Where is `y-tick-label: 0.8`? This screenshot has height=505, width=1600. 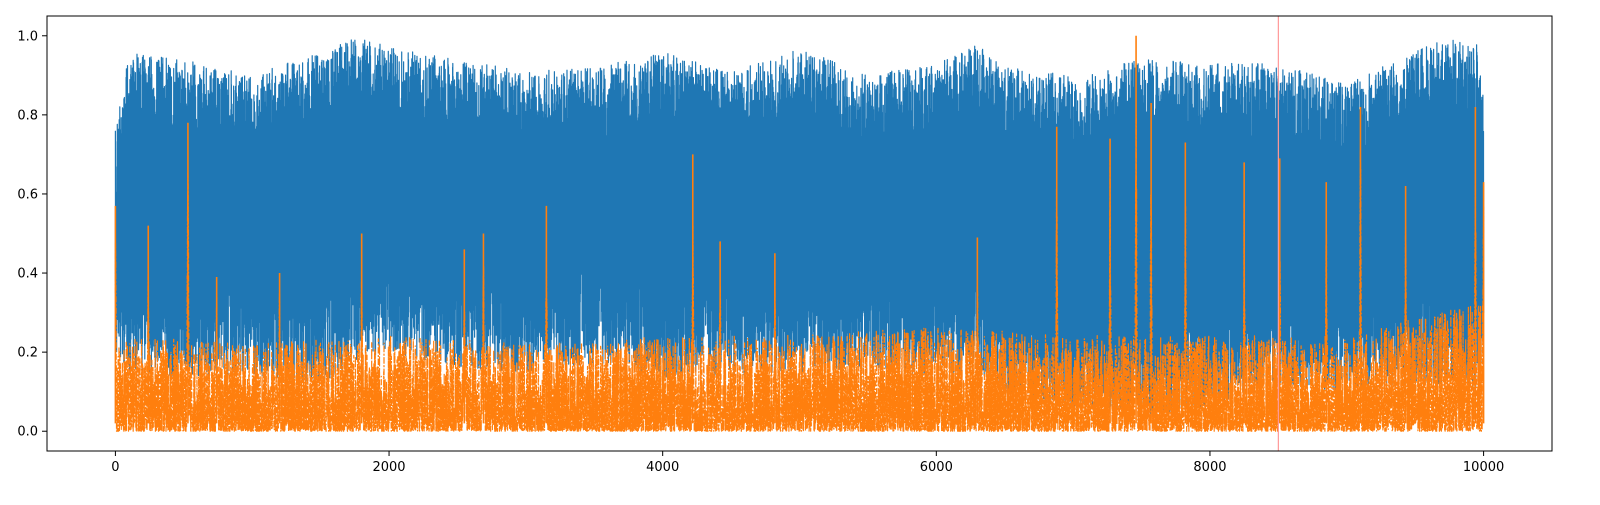
y-tick-label: 0.8 is located at coordinates (27, 115).